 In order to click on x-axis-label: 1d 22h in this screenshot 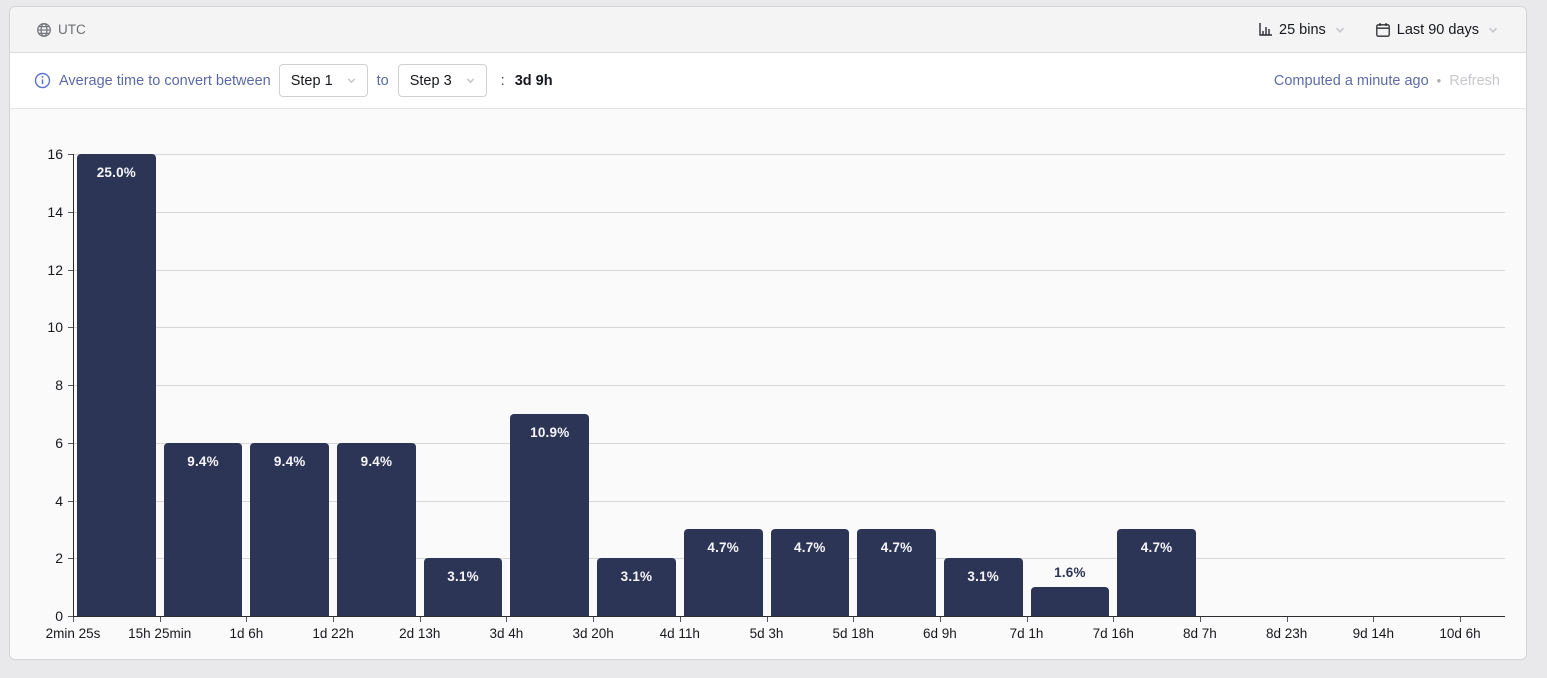, I will do `click(333, 633)`.